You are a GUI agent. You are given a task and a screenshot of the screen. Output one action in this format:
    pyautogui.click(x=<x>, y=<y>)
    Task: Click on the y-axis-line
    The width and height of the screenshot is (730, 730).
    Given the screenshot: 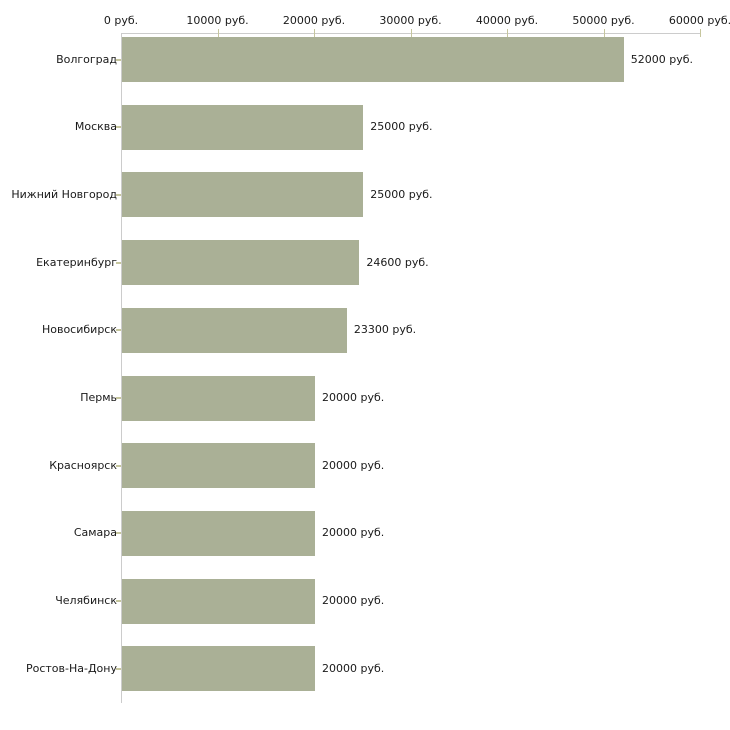 What is the action you would take?
    pyautogui.click(x=121, y=368)
    